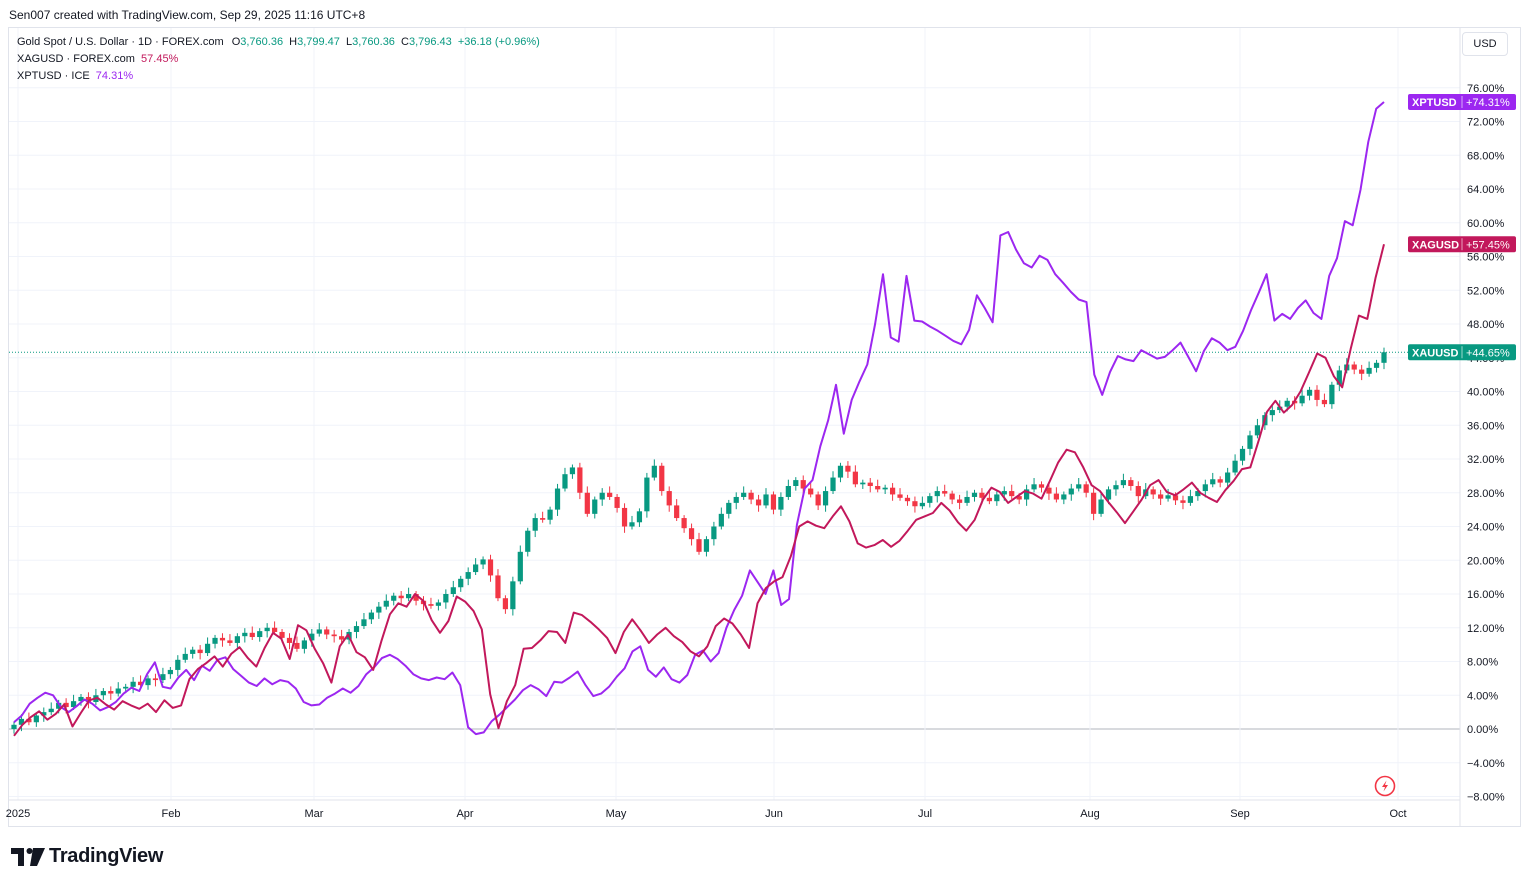 Image resolution: width=1531 pixels, height=887 pixels. Describe the element at coordinates (1486, 764) in the screenshot. I see `y-tick-label: −4.00%` at that location.